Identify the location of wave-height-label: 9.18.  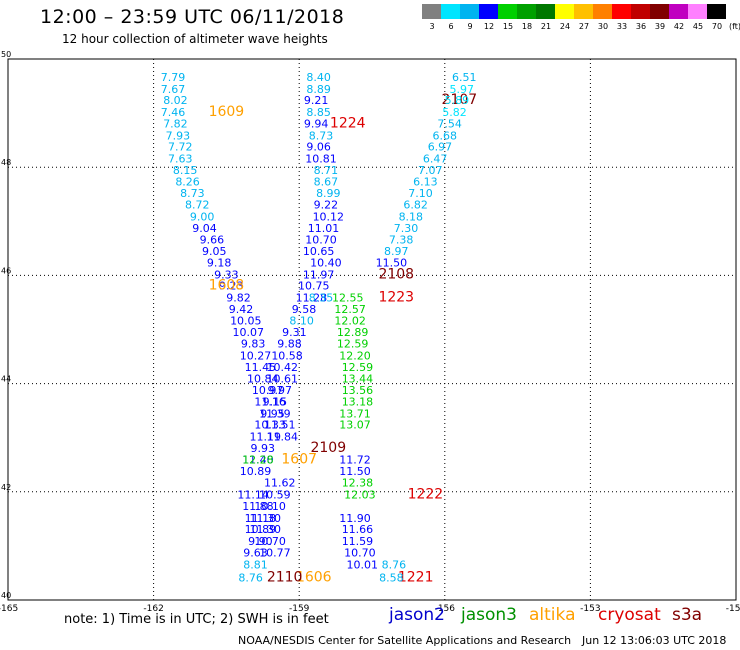
(219, 262).